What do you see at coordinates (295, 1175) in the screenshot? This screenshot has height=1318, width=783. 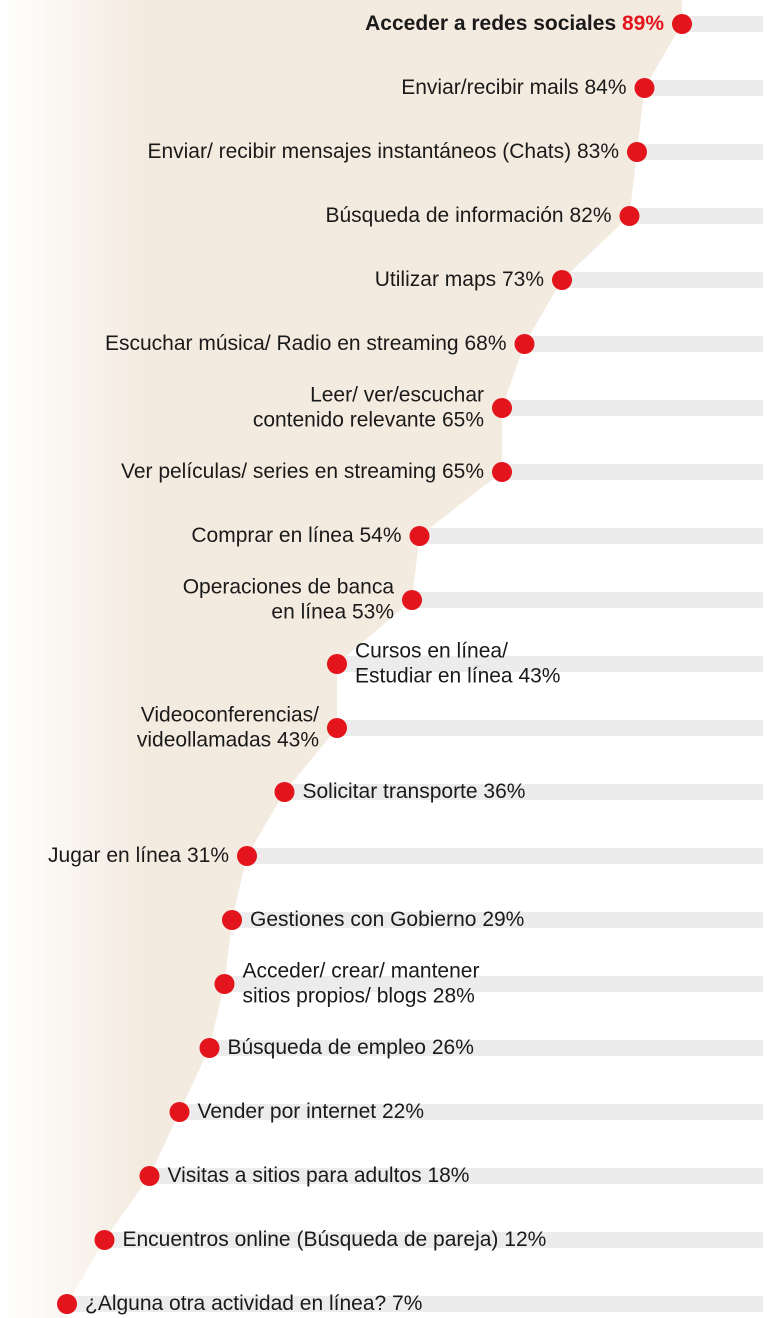 I see `category-label: Visitas a sitios para adultos` at bounding box center [295, 1175].